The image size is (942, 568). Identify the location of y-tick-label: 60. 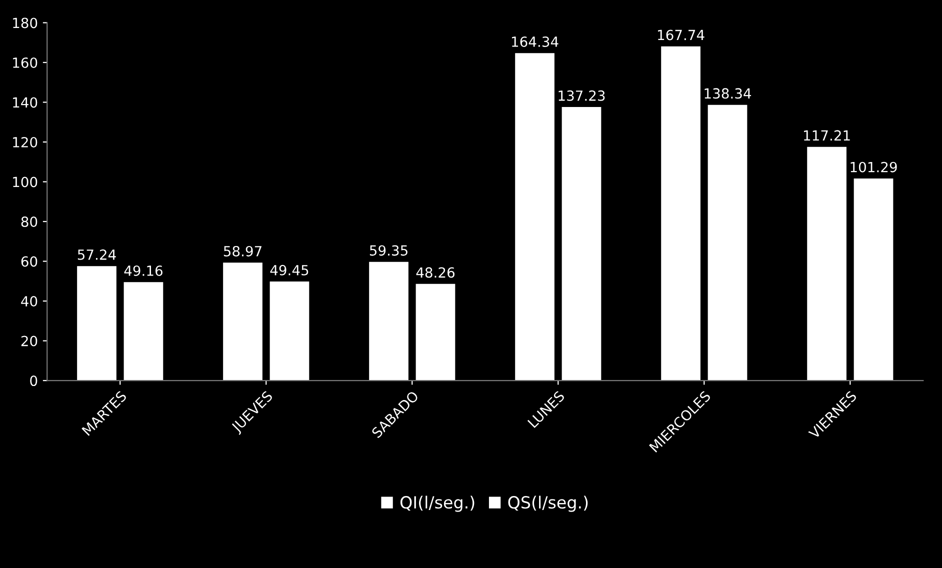
(29, 261).